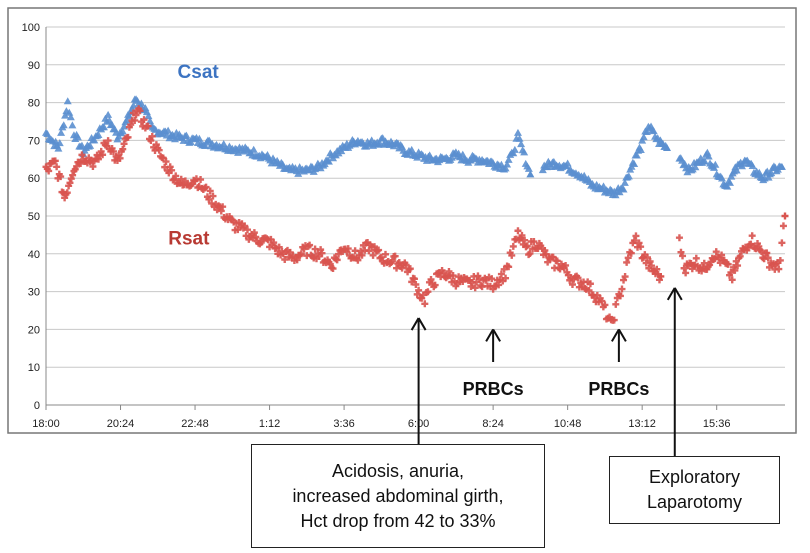  I want to click on x-tick-label-0: 18:00, so click(46, 424).